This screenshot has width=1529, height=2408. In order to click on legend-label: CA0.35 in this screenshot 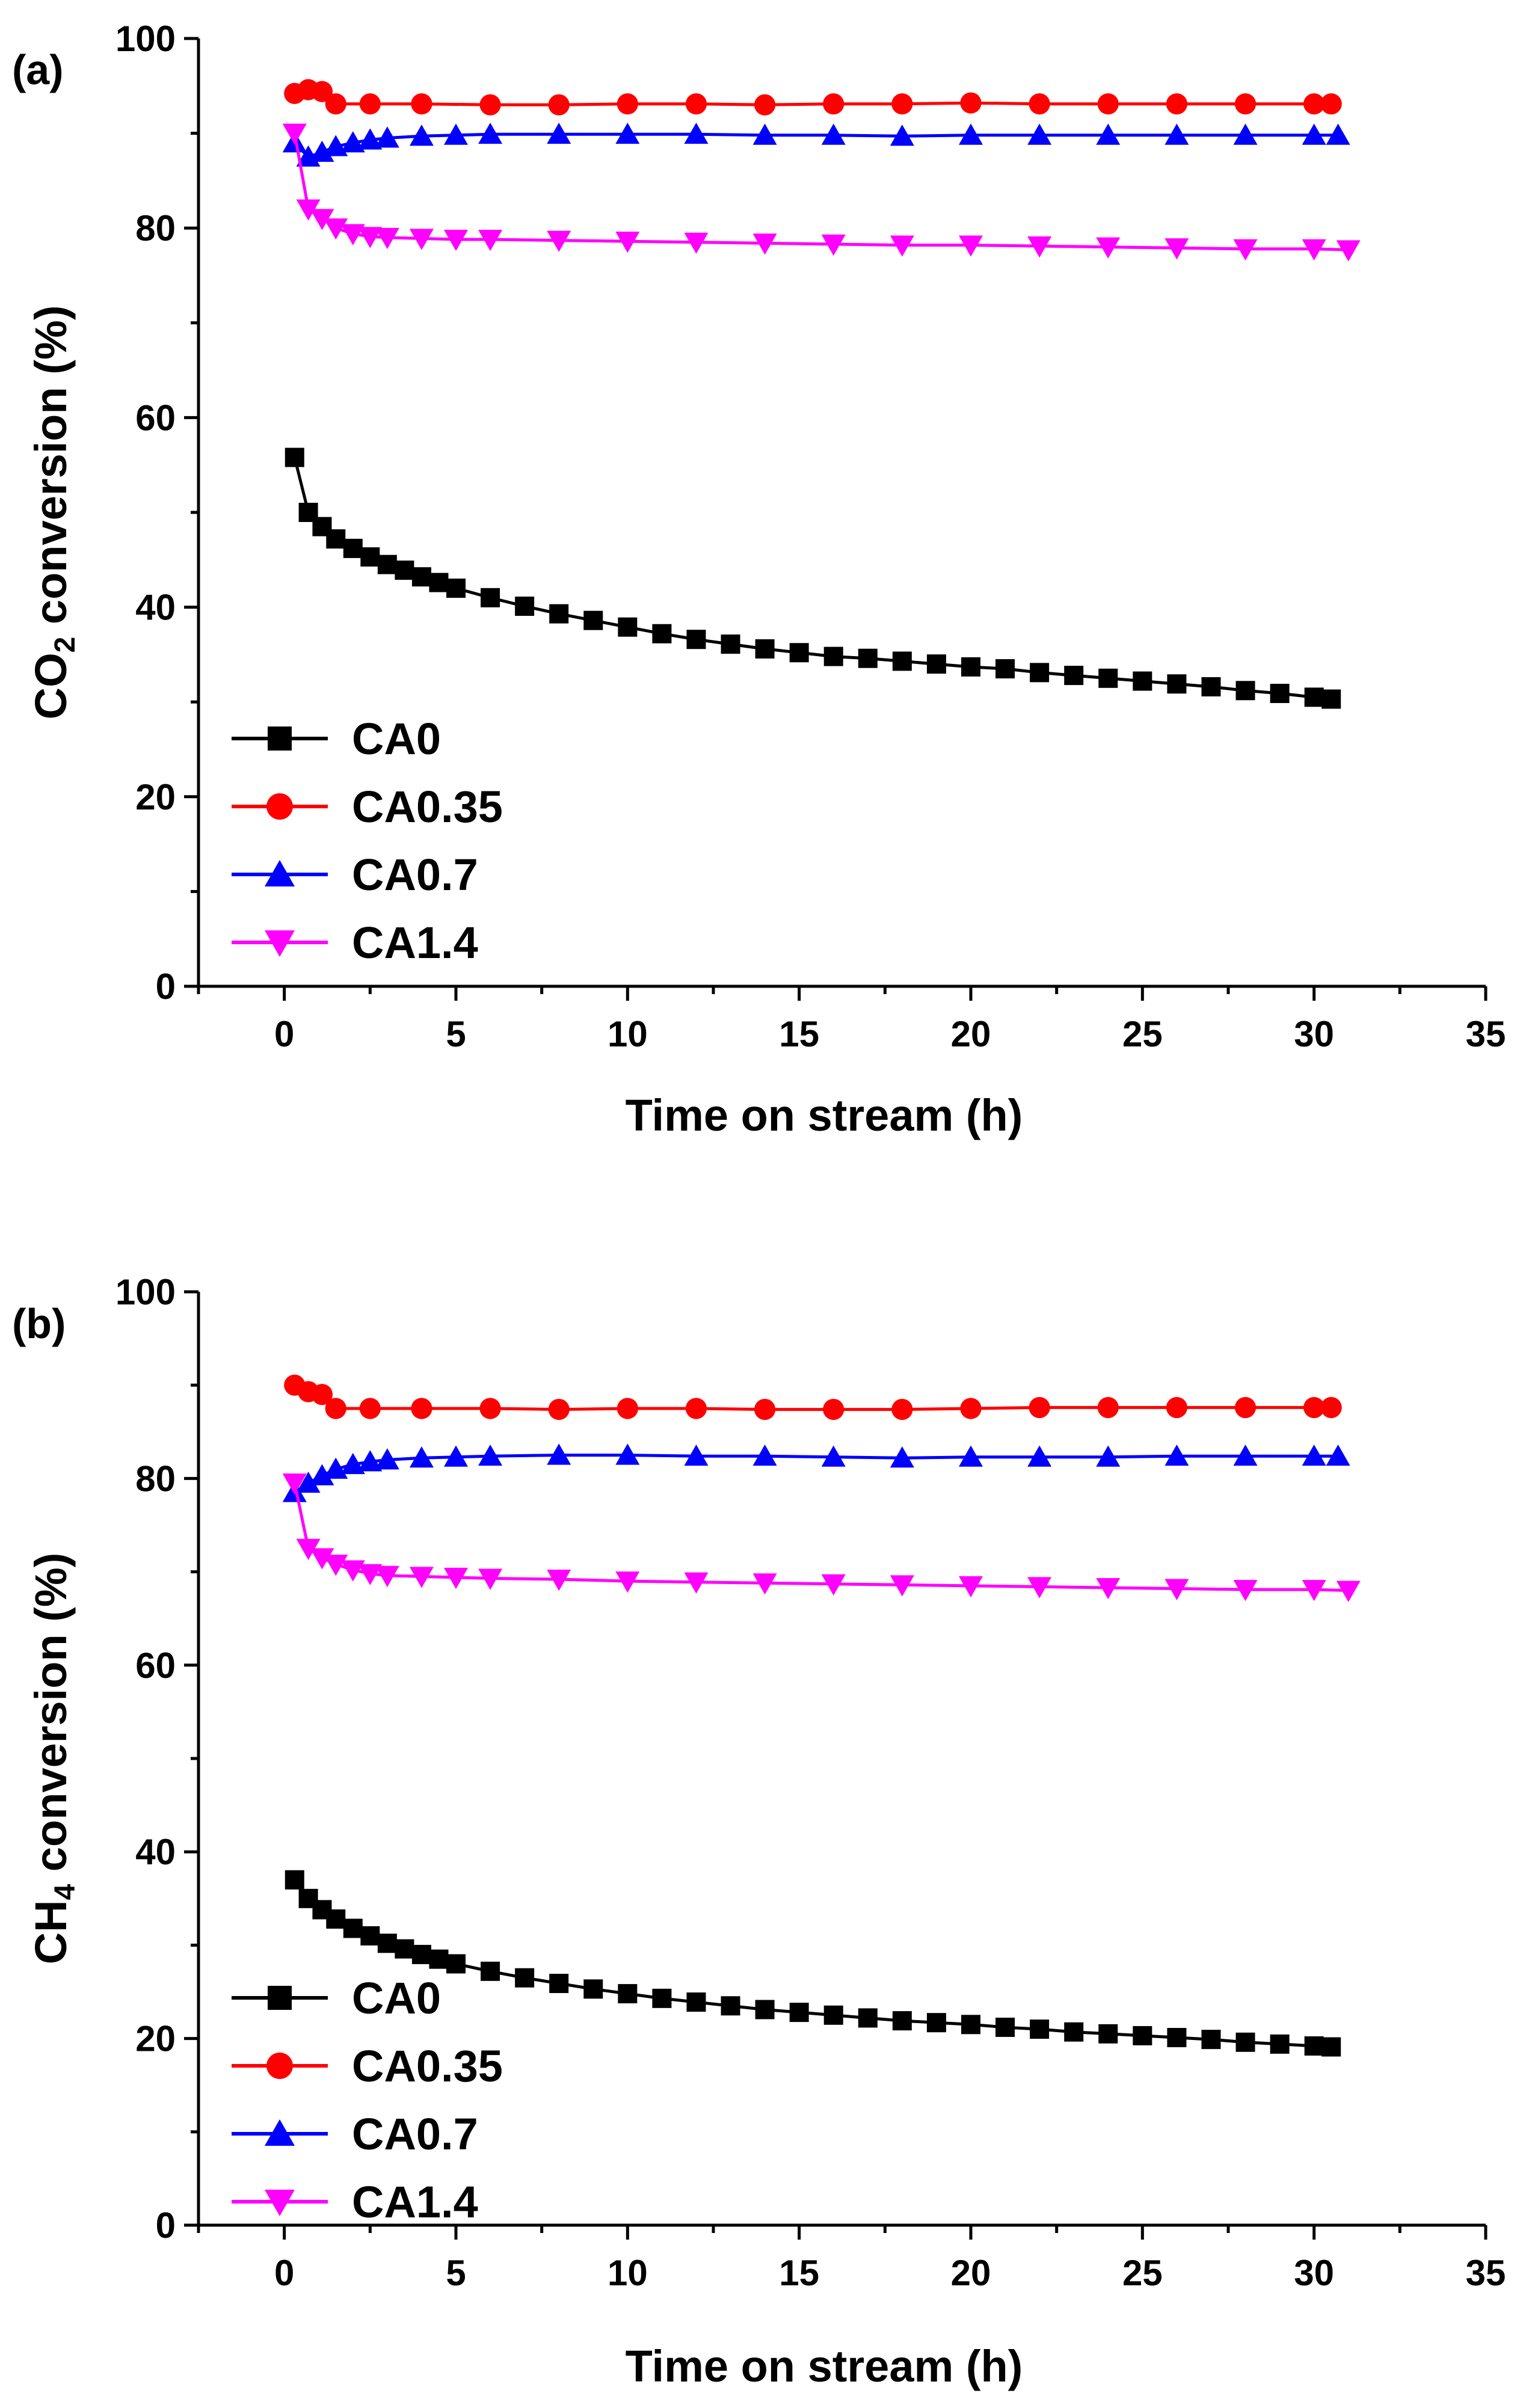, I will do `click(427, 807)`.